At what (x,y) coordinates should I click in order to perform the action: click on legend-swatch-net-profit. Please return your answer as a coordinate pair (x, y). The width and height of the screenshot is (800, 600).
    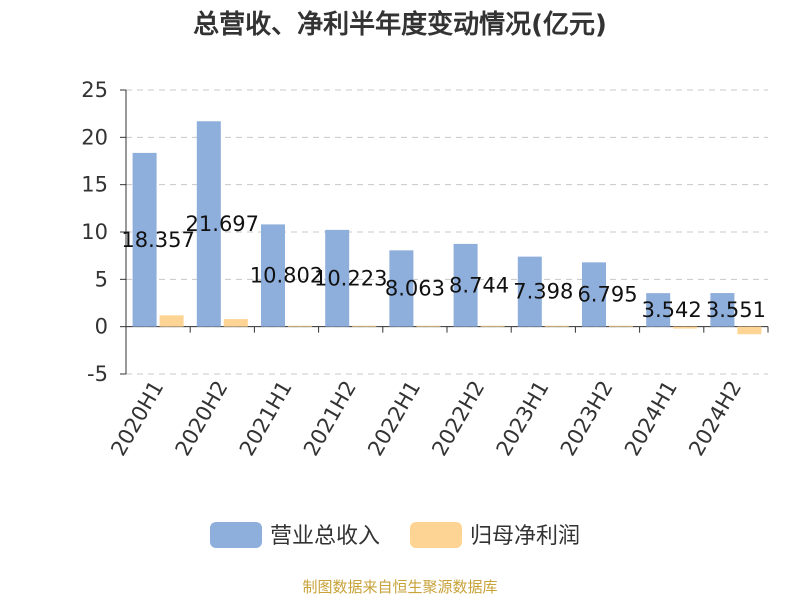
    Looking at the image, I should click on (436, 535).